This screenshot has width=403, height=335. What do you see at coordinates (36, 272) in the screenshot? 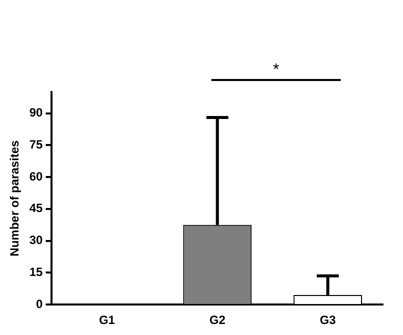
I see `y-tick-label: 15` at bounding box center [36, 272].